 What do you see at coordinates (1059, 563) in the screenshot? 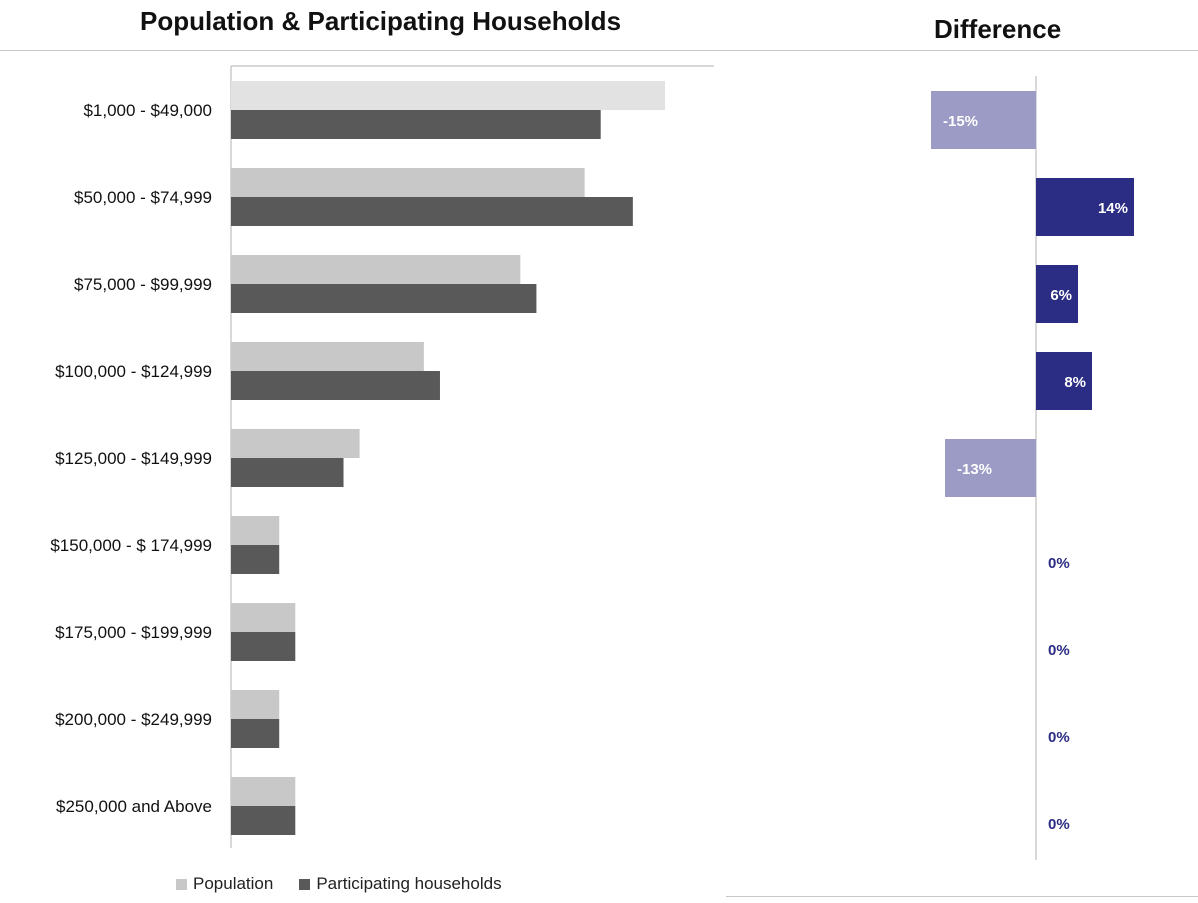
I see `difference-label-6: 0%` at bounding box center [1059, 563].